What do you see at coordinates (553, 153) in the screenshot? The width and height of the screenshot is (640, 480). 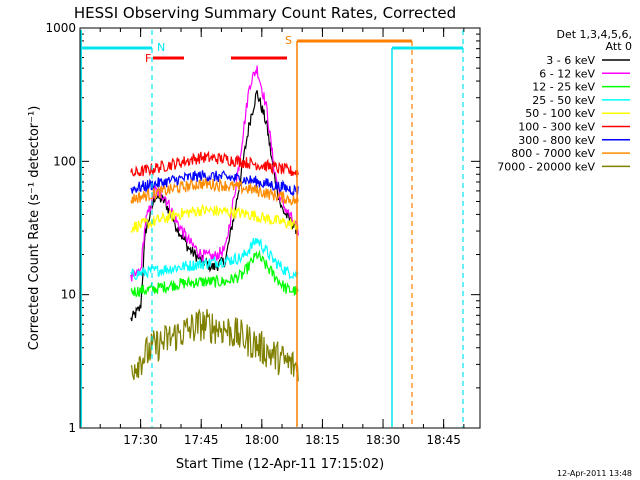 I see `legend-label-8: 800 - 7000 keV` at bounding box center [553, 153].